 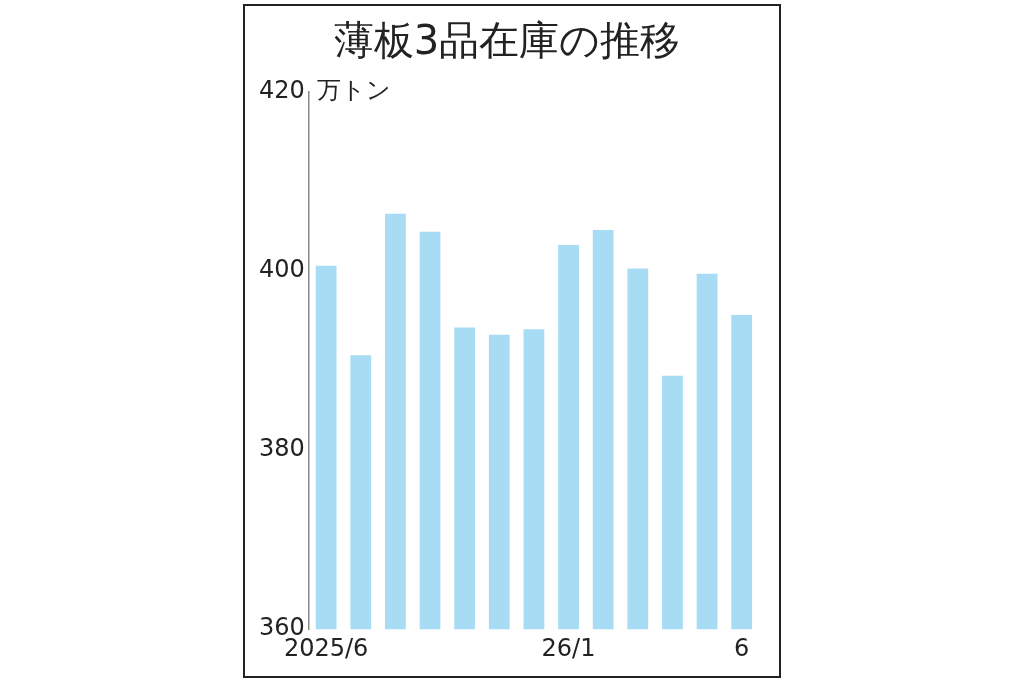 What do you see at coordinates (507, 40) in the screenshot?
I see `chart-title: 薄板3品在庫の推移` at bounding box center [507, 40].